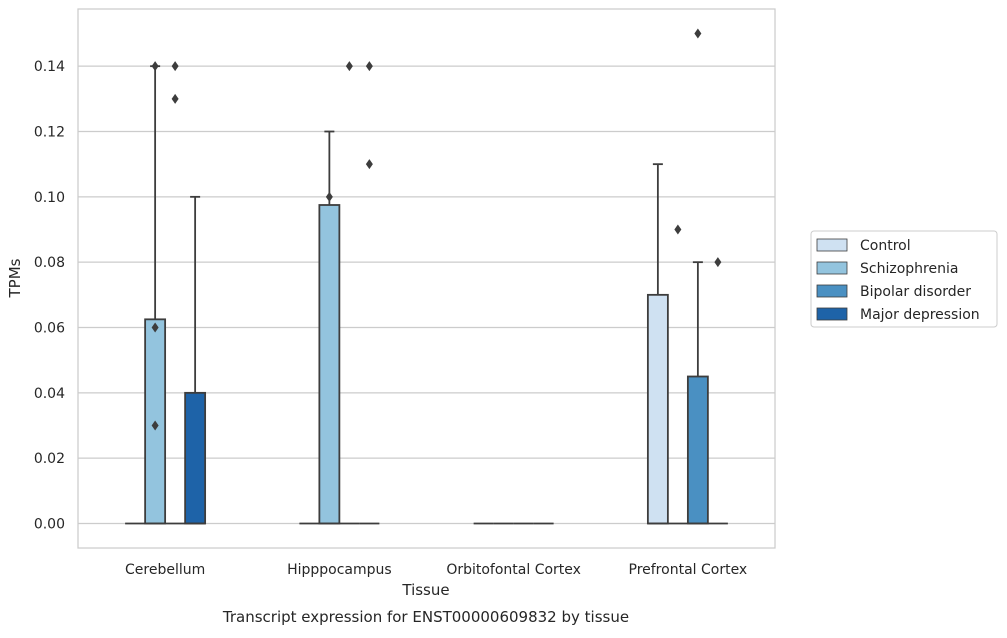 The height and width of the screenshot is (638, 1007). I want to click on legend-label: Bipolar disorder, so click(915, 292).